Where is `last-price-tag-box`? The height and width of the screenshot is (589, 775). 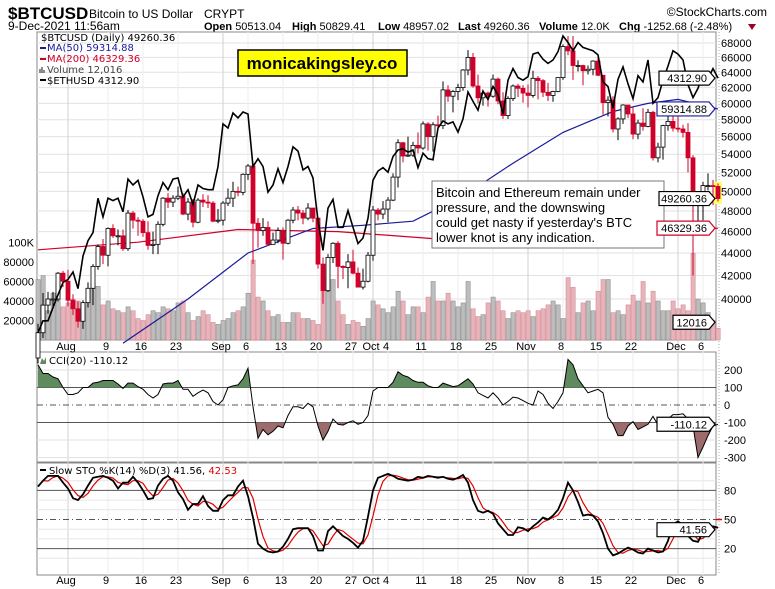 last-price-tag-box is located at coordinates (687, 198).